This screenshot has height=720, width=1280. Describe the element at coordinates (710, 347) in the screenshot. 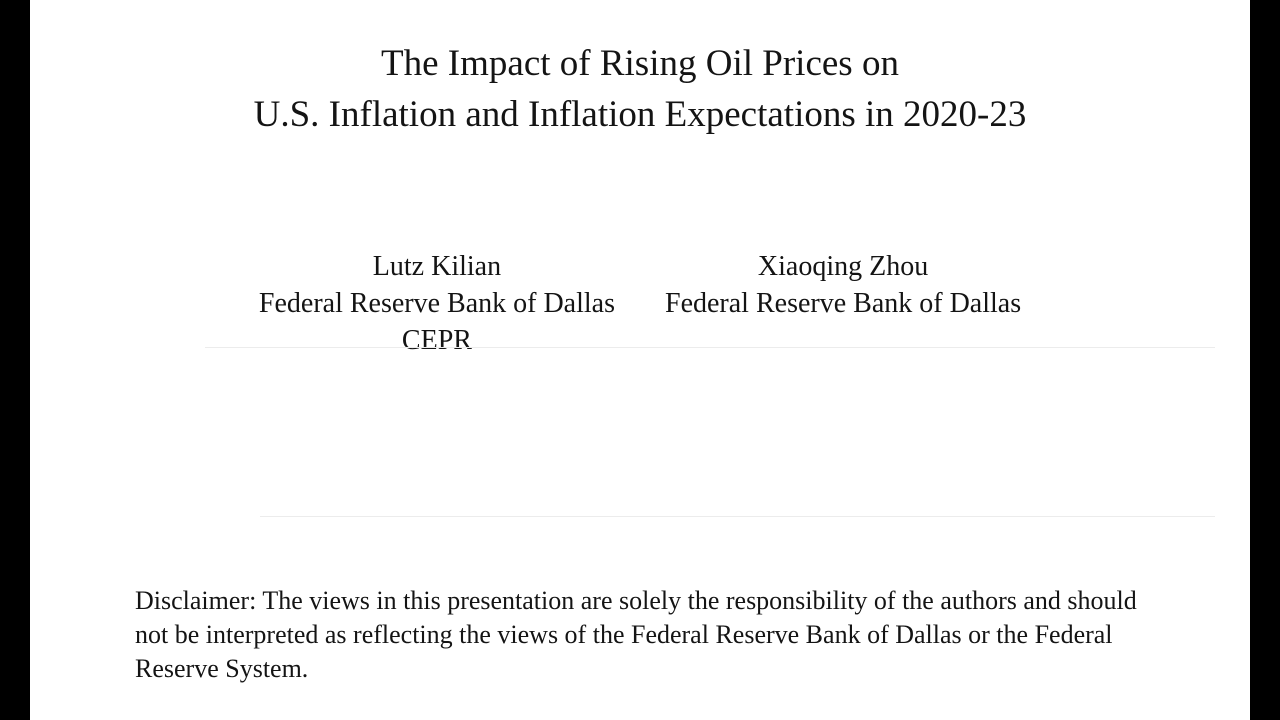

I see `faint-divider-upper` at that location.